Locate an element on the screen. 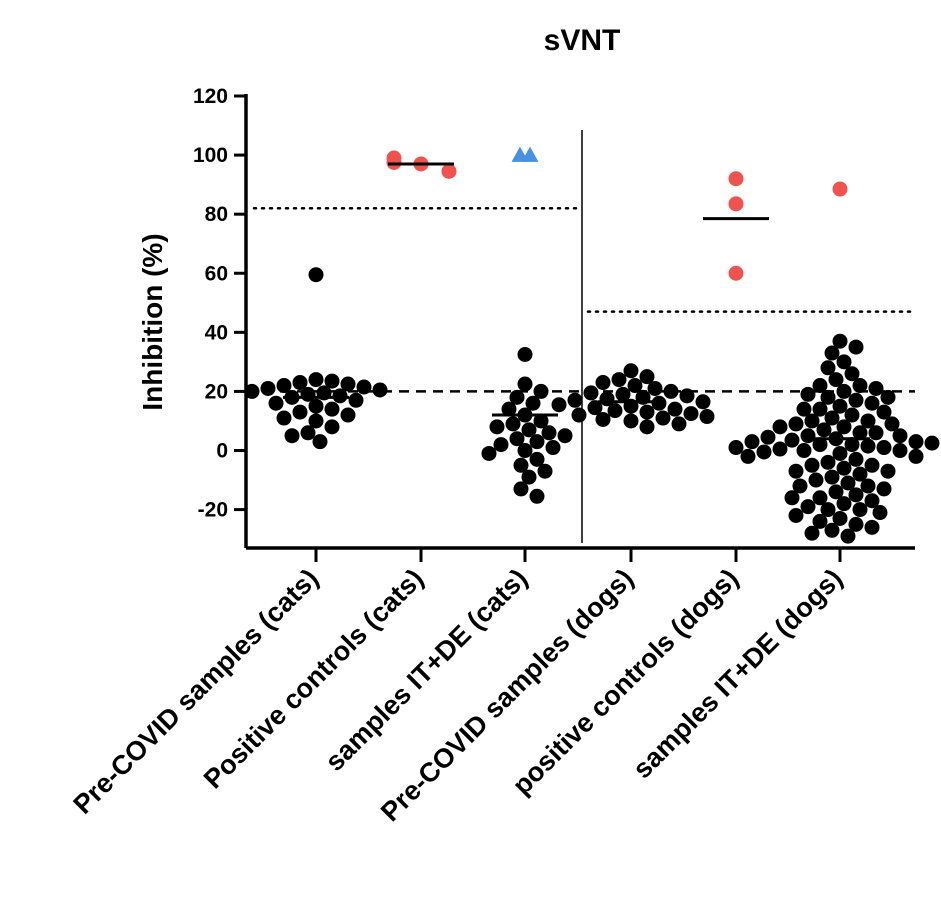  x-tick-label: samples IT+DE (cats) is located at coordinates (426, 670).